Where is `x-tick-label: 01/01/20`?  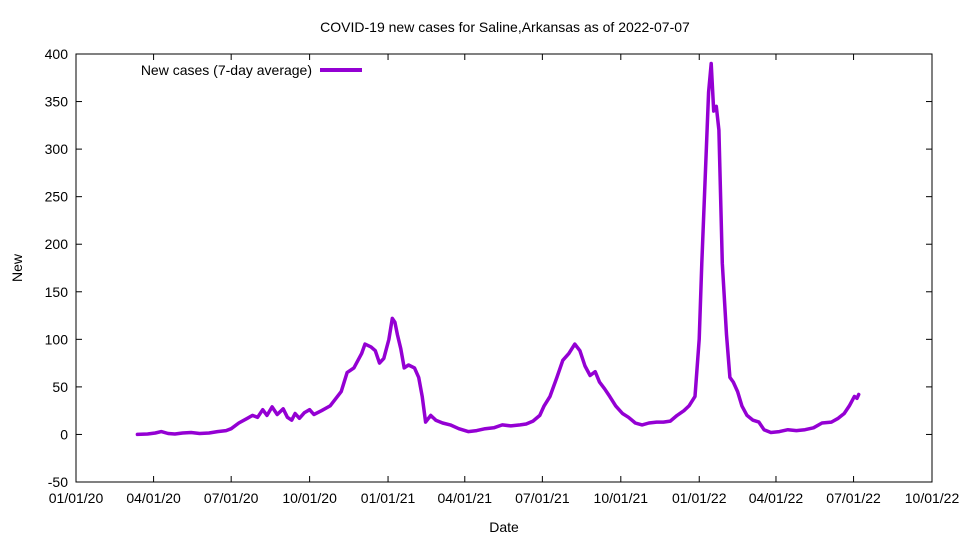
x-tick-label: 01/01/20 is located at coordinates (76, 498).